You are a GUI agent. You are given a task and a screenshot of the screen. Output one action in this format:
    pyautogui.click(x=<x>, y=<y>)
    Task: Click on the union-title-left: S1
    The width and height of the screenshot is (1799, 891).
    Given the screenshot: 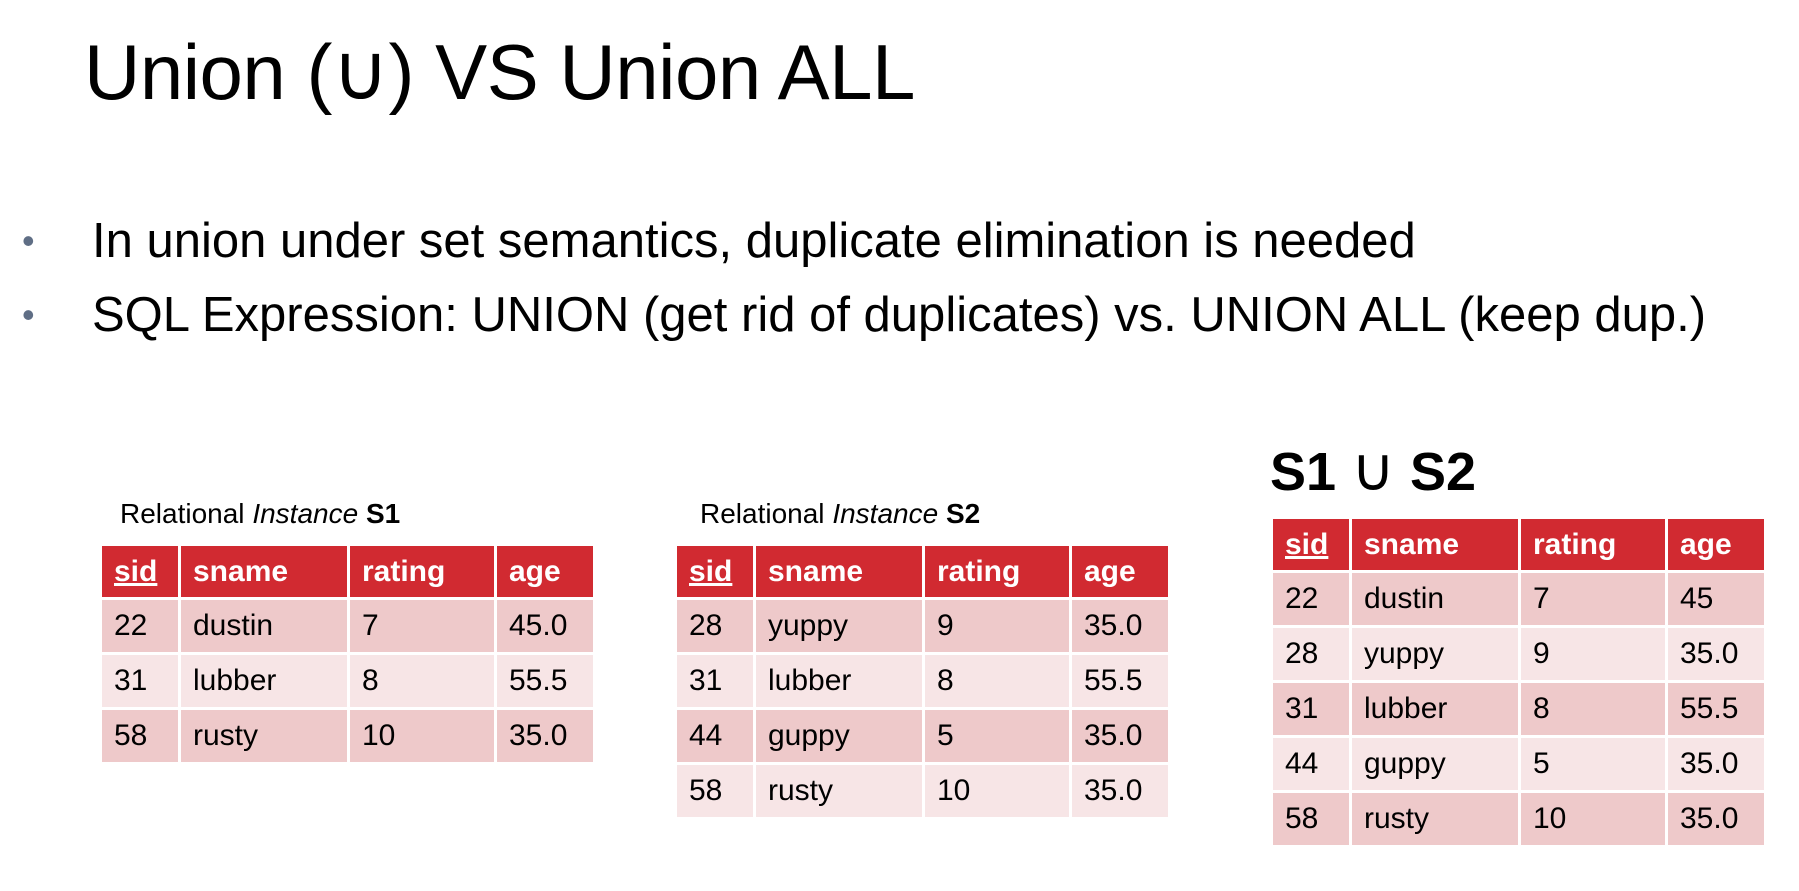 What is the action you would take?
    pyautogui.click(x=1311, y=472)
    